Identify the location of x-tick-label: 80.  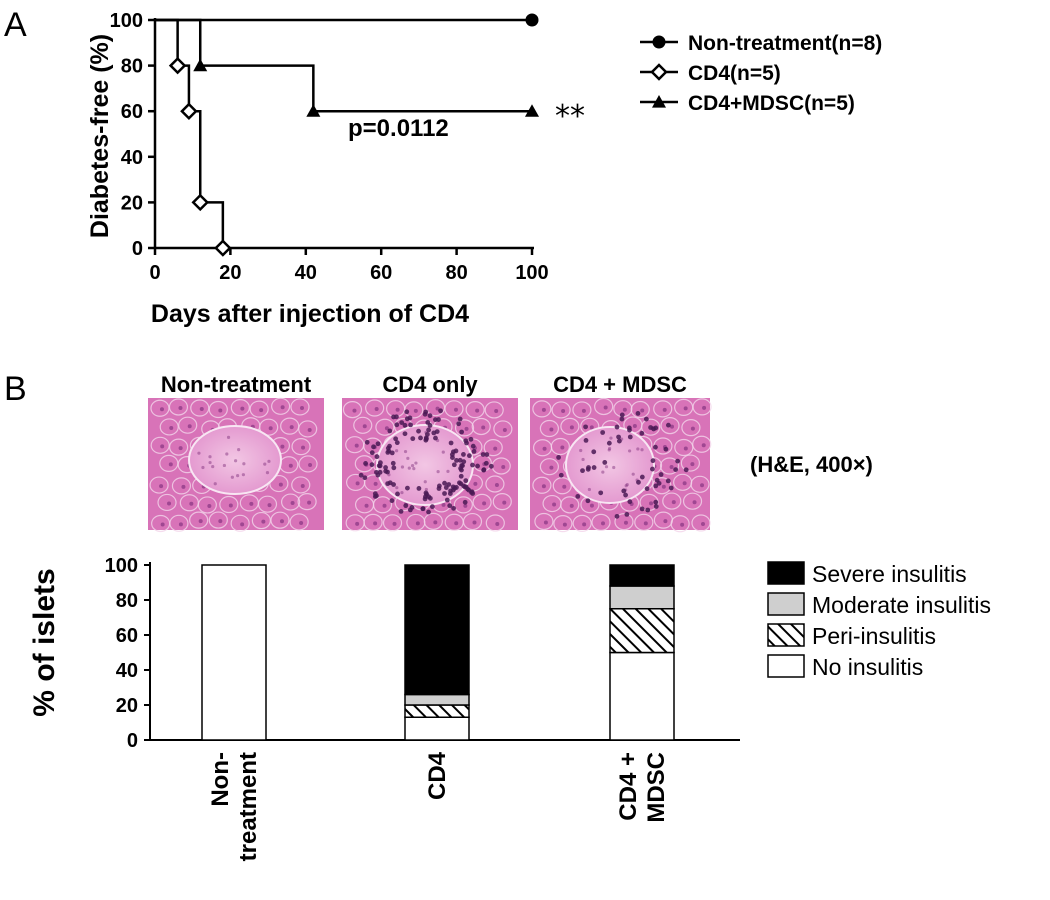
(456, 273).